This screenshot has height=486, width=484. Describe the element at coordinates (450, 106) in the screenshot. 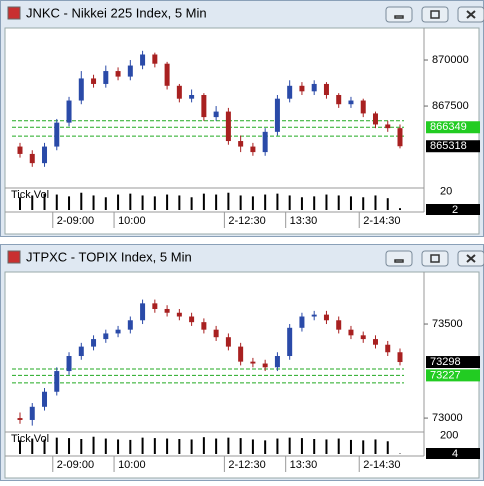

I see `y-tick-label: 867500` at that location.